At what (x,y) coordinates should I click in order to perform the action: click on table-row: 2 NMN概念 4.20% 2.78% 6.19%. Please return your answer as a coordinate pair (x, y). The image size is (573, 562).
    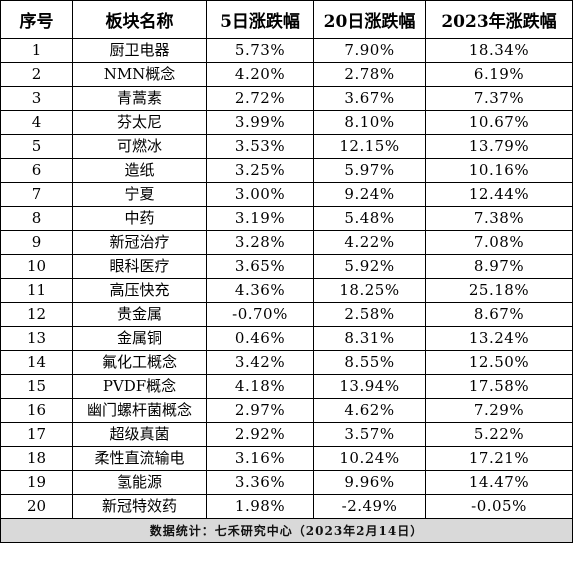
    Looking at the image, I should click on (286, 74).